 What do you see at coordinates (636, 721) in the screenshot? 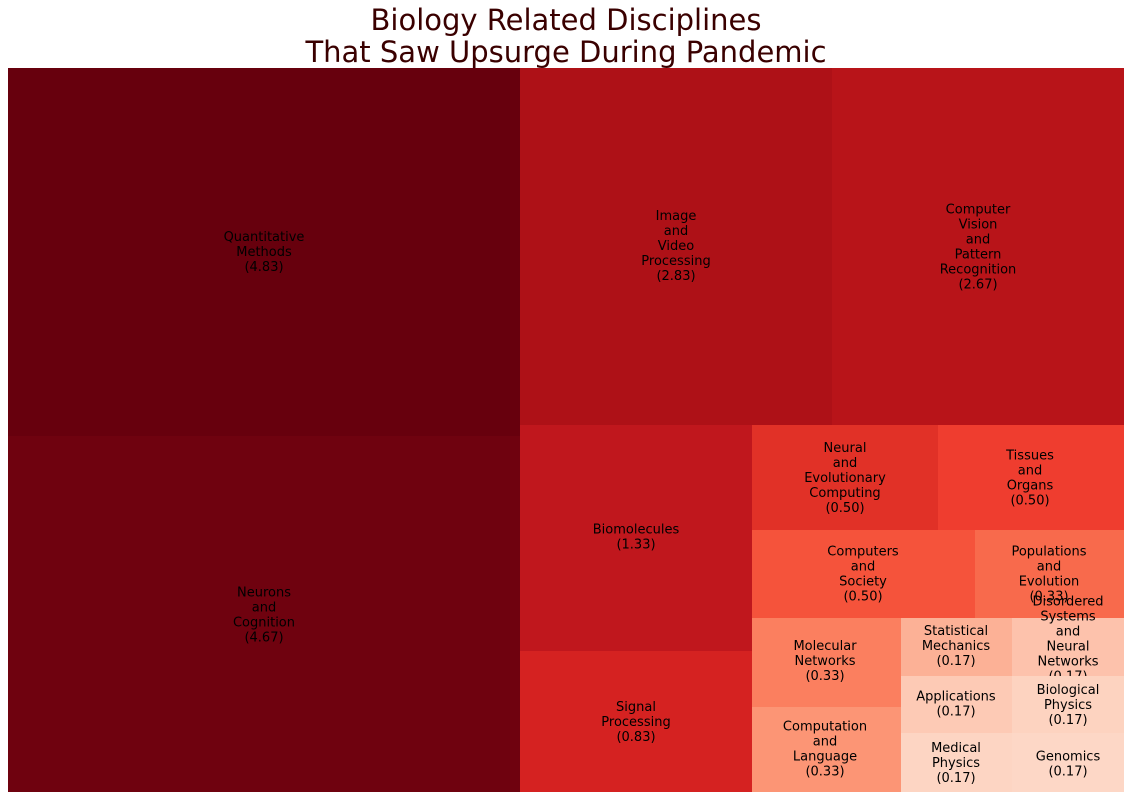
I see `tile-signal-processing: Signal Processing (0.83)` at bounding box center [636, 721].